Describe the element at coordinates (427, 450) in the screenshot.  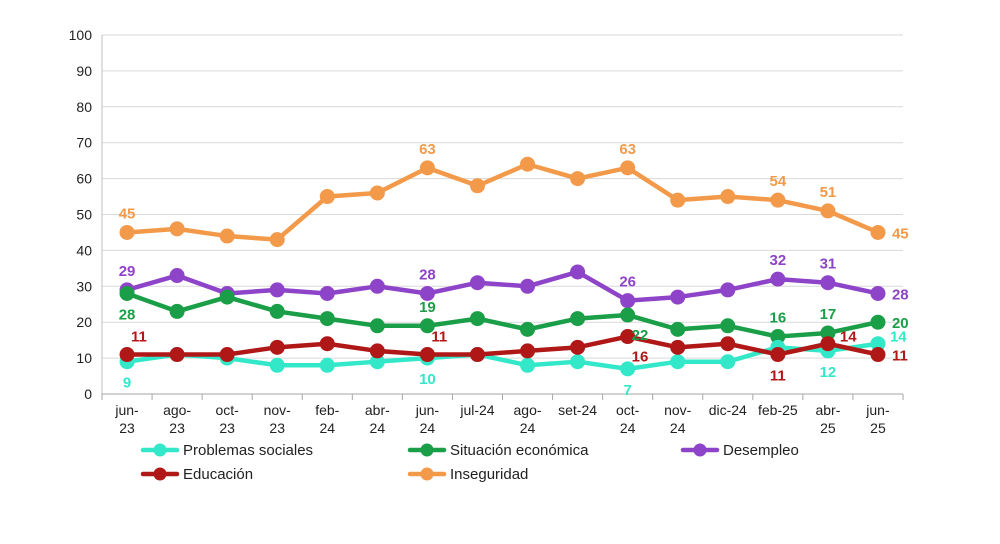
I see `legend-marker-situacion-economica` at that location.